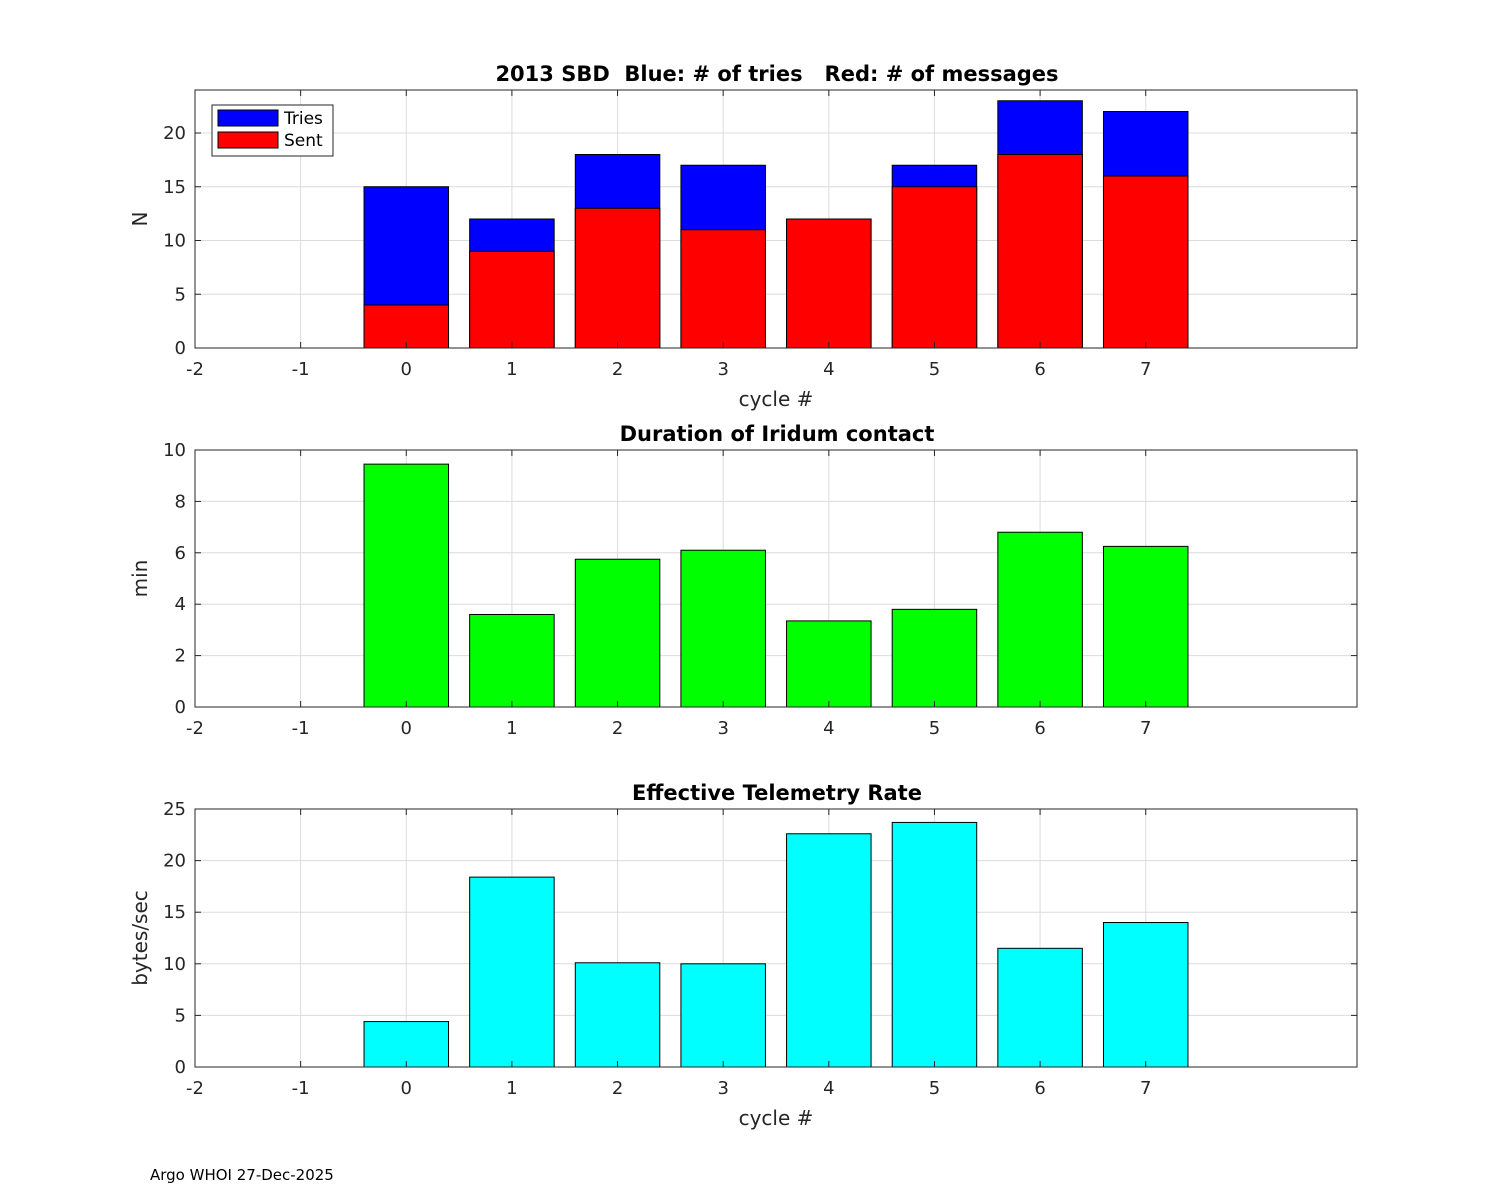 The height and width of the screenshot is (1200, 1500). I want to click on y-tick-label: 6, so click(180, 553).